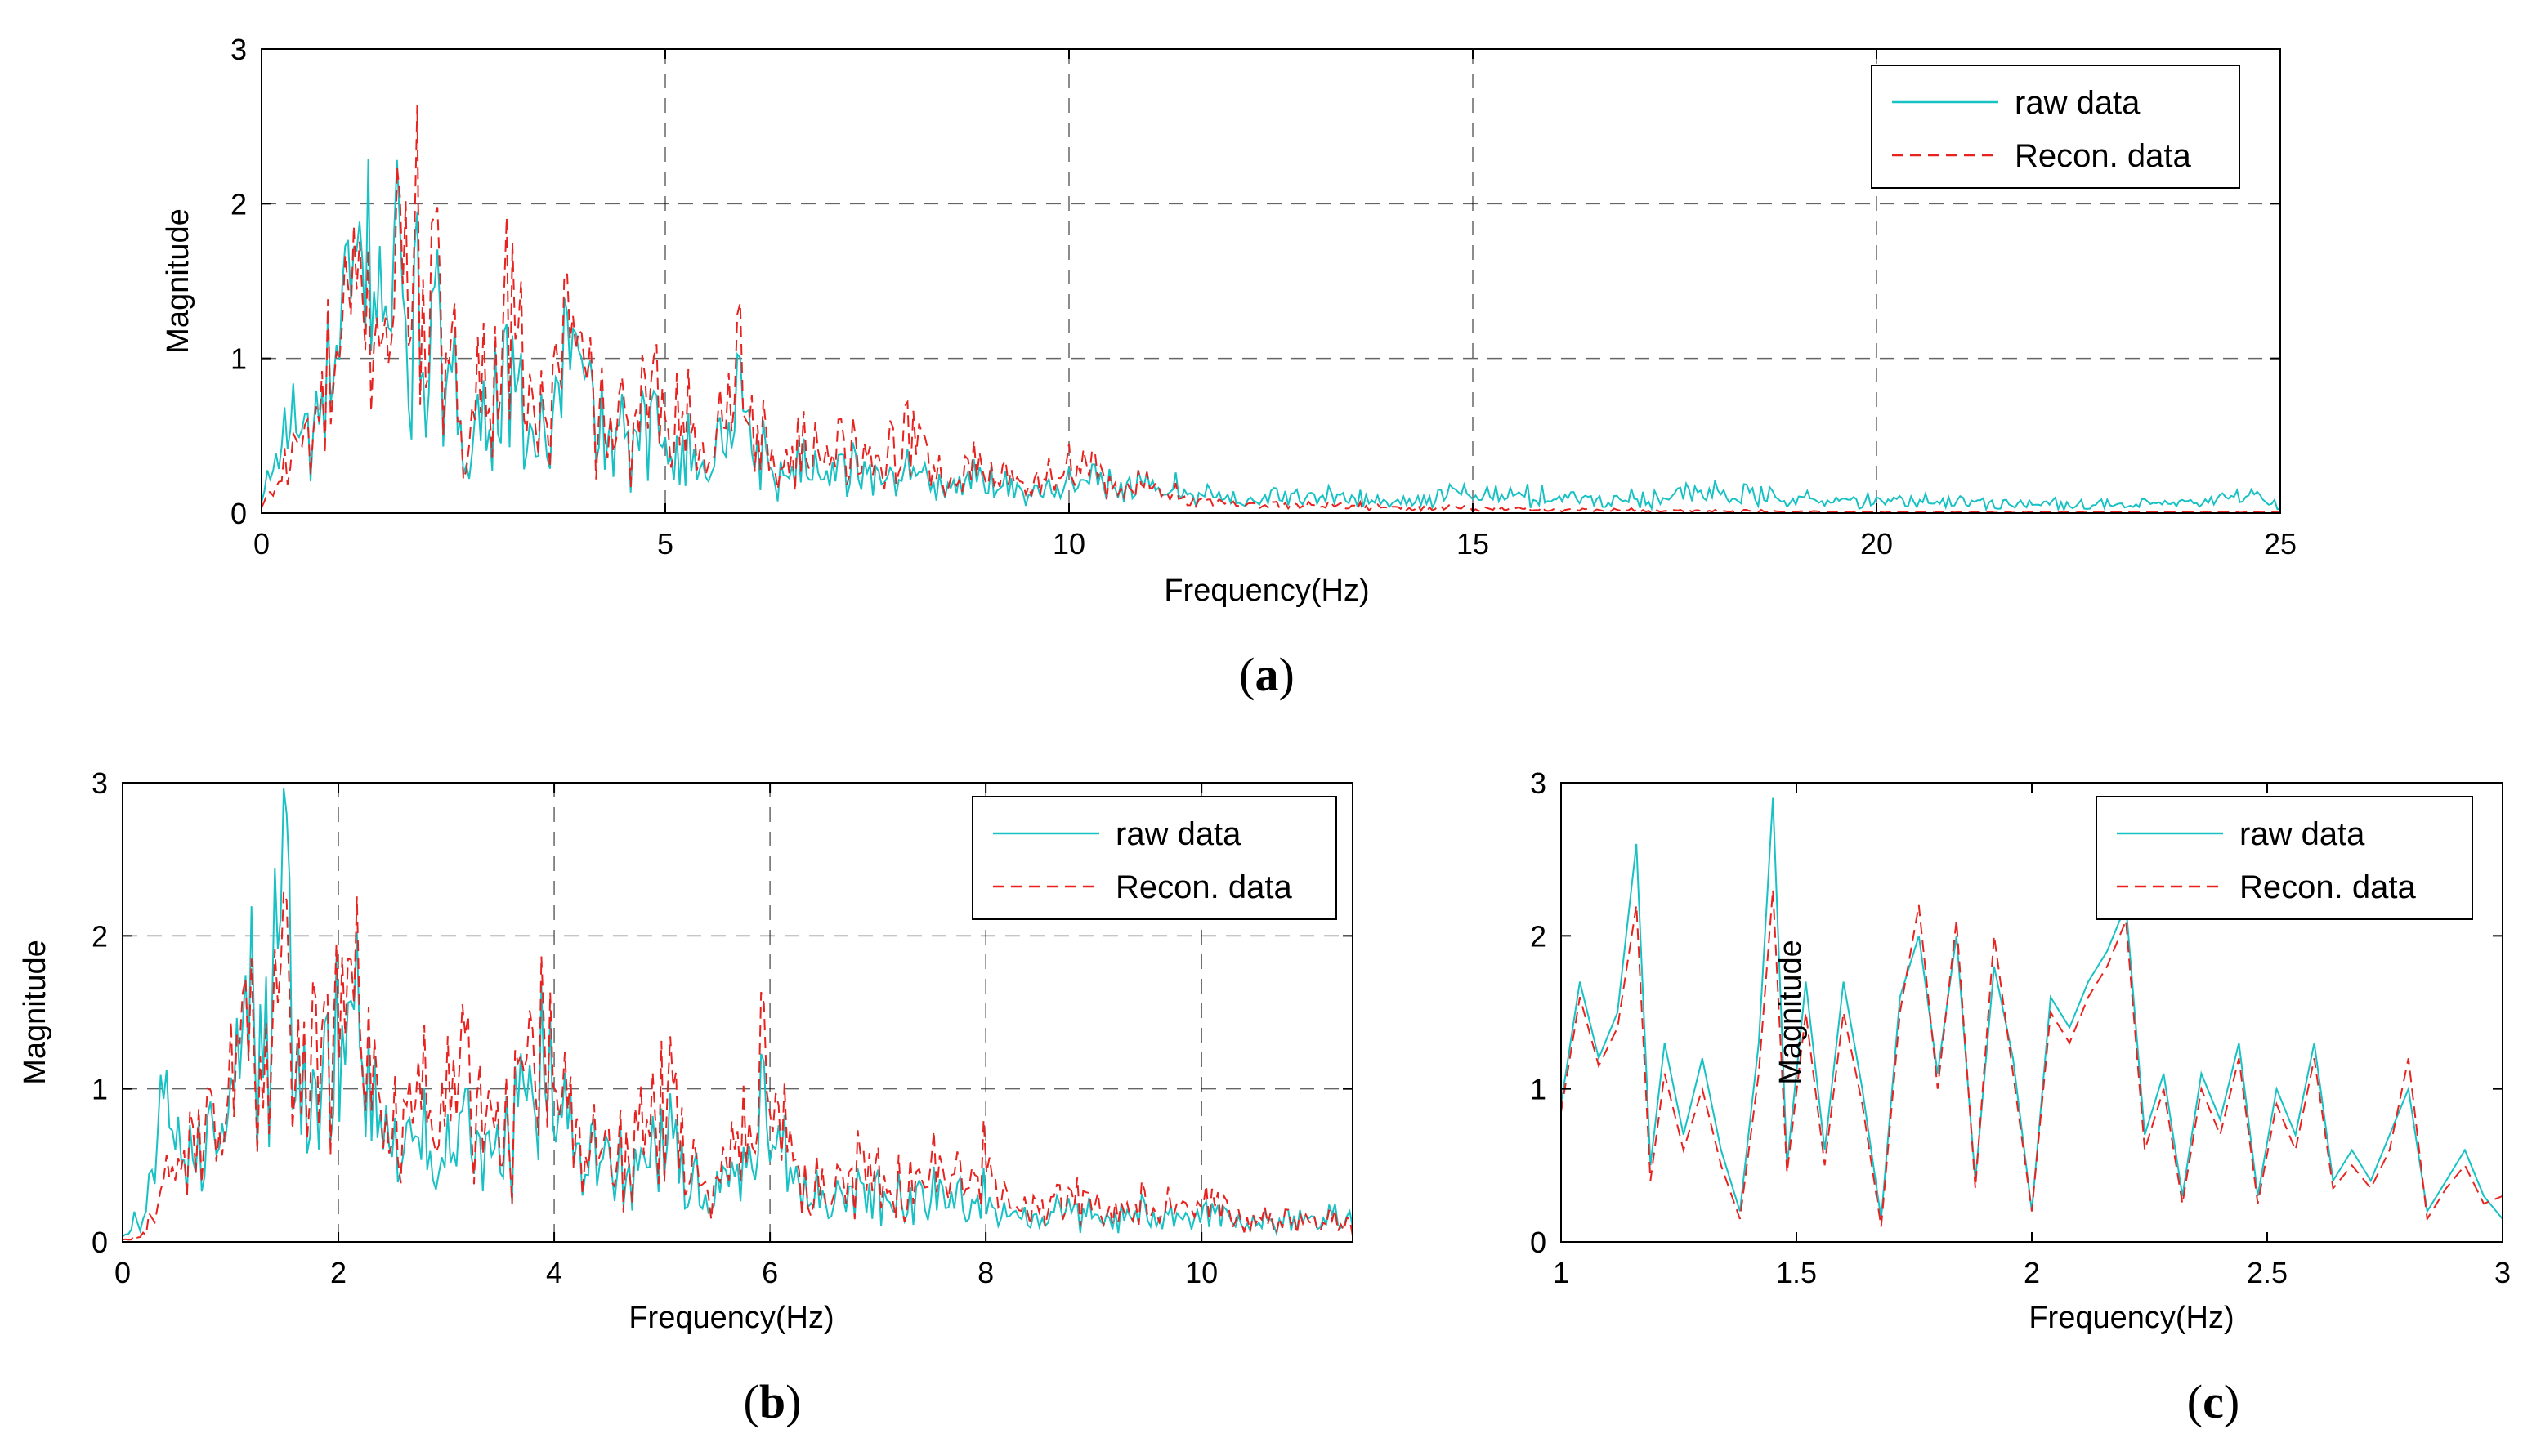 This screenshot has width=2523, height=1456. I want to click on panel-label: (c), so click(2213, 1401).